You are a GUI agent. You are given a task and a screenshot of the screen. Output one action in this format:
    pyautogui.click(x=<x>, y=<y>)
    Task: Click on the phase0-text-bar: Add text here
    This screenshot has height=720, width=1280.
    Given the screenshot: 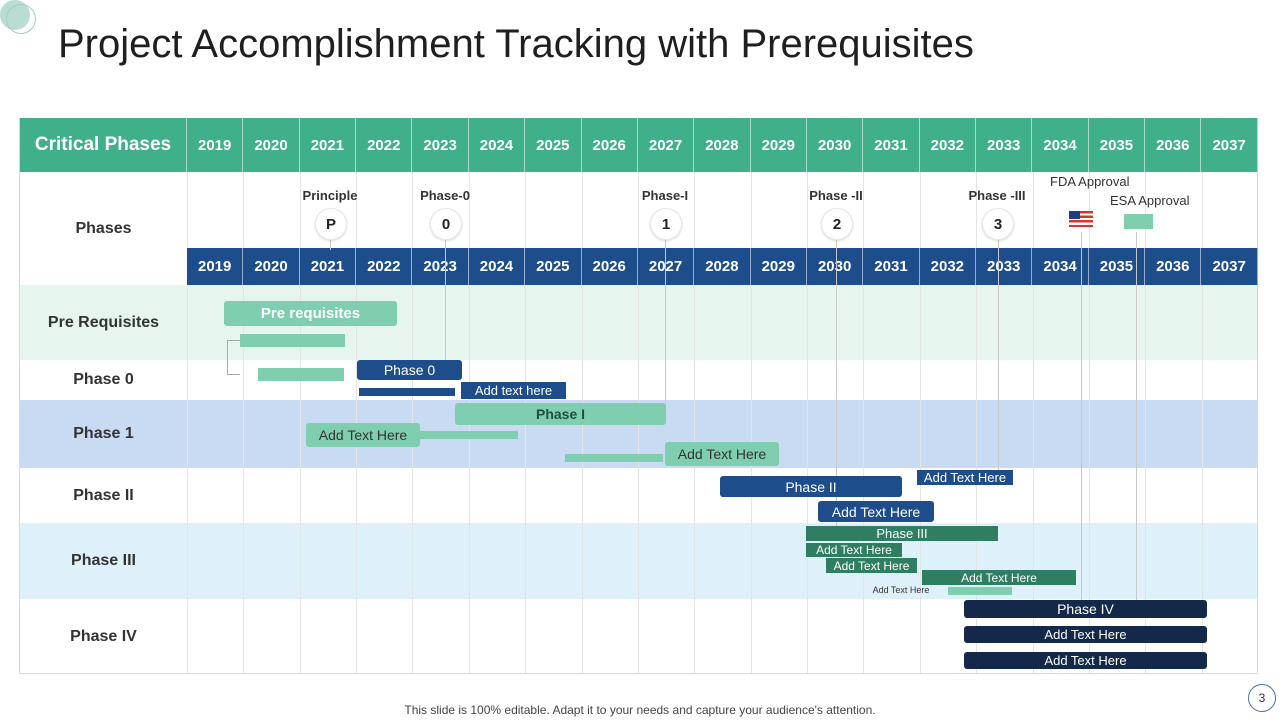 What is the action you would take?
    pyautogui.click(x=513, y=390)
    